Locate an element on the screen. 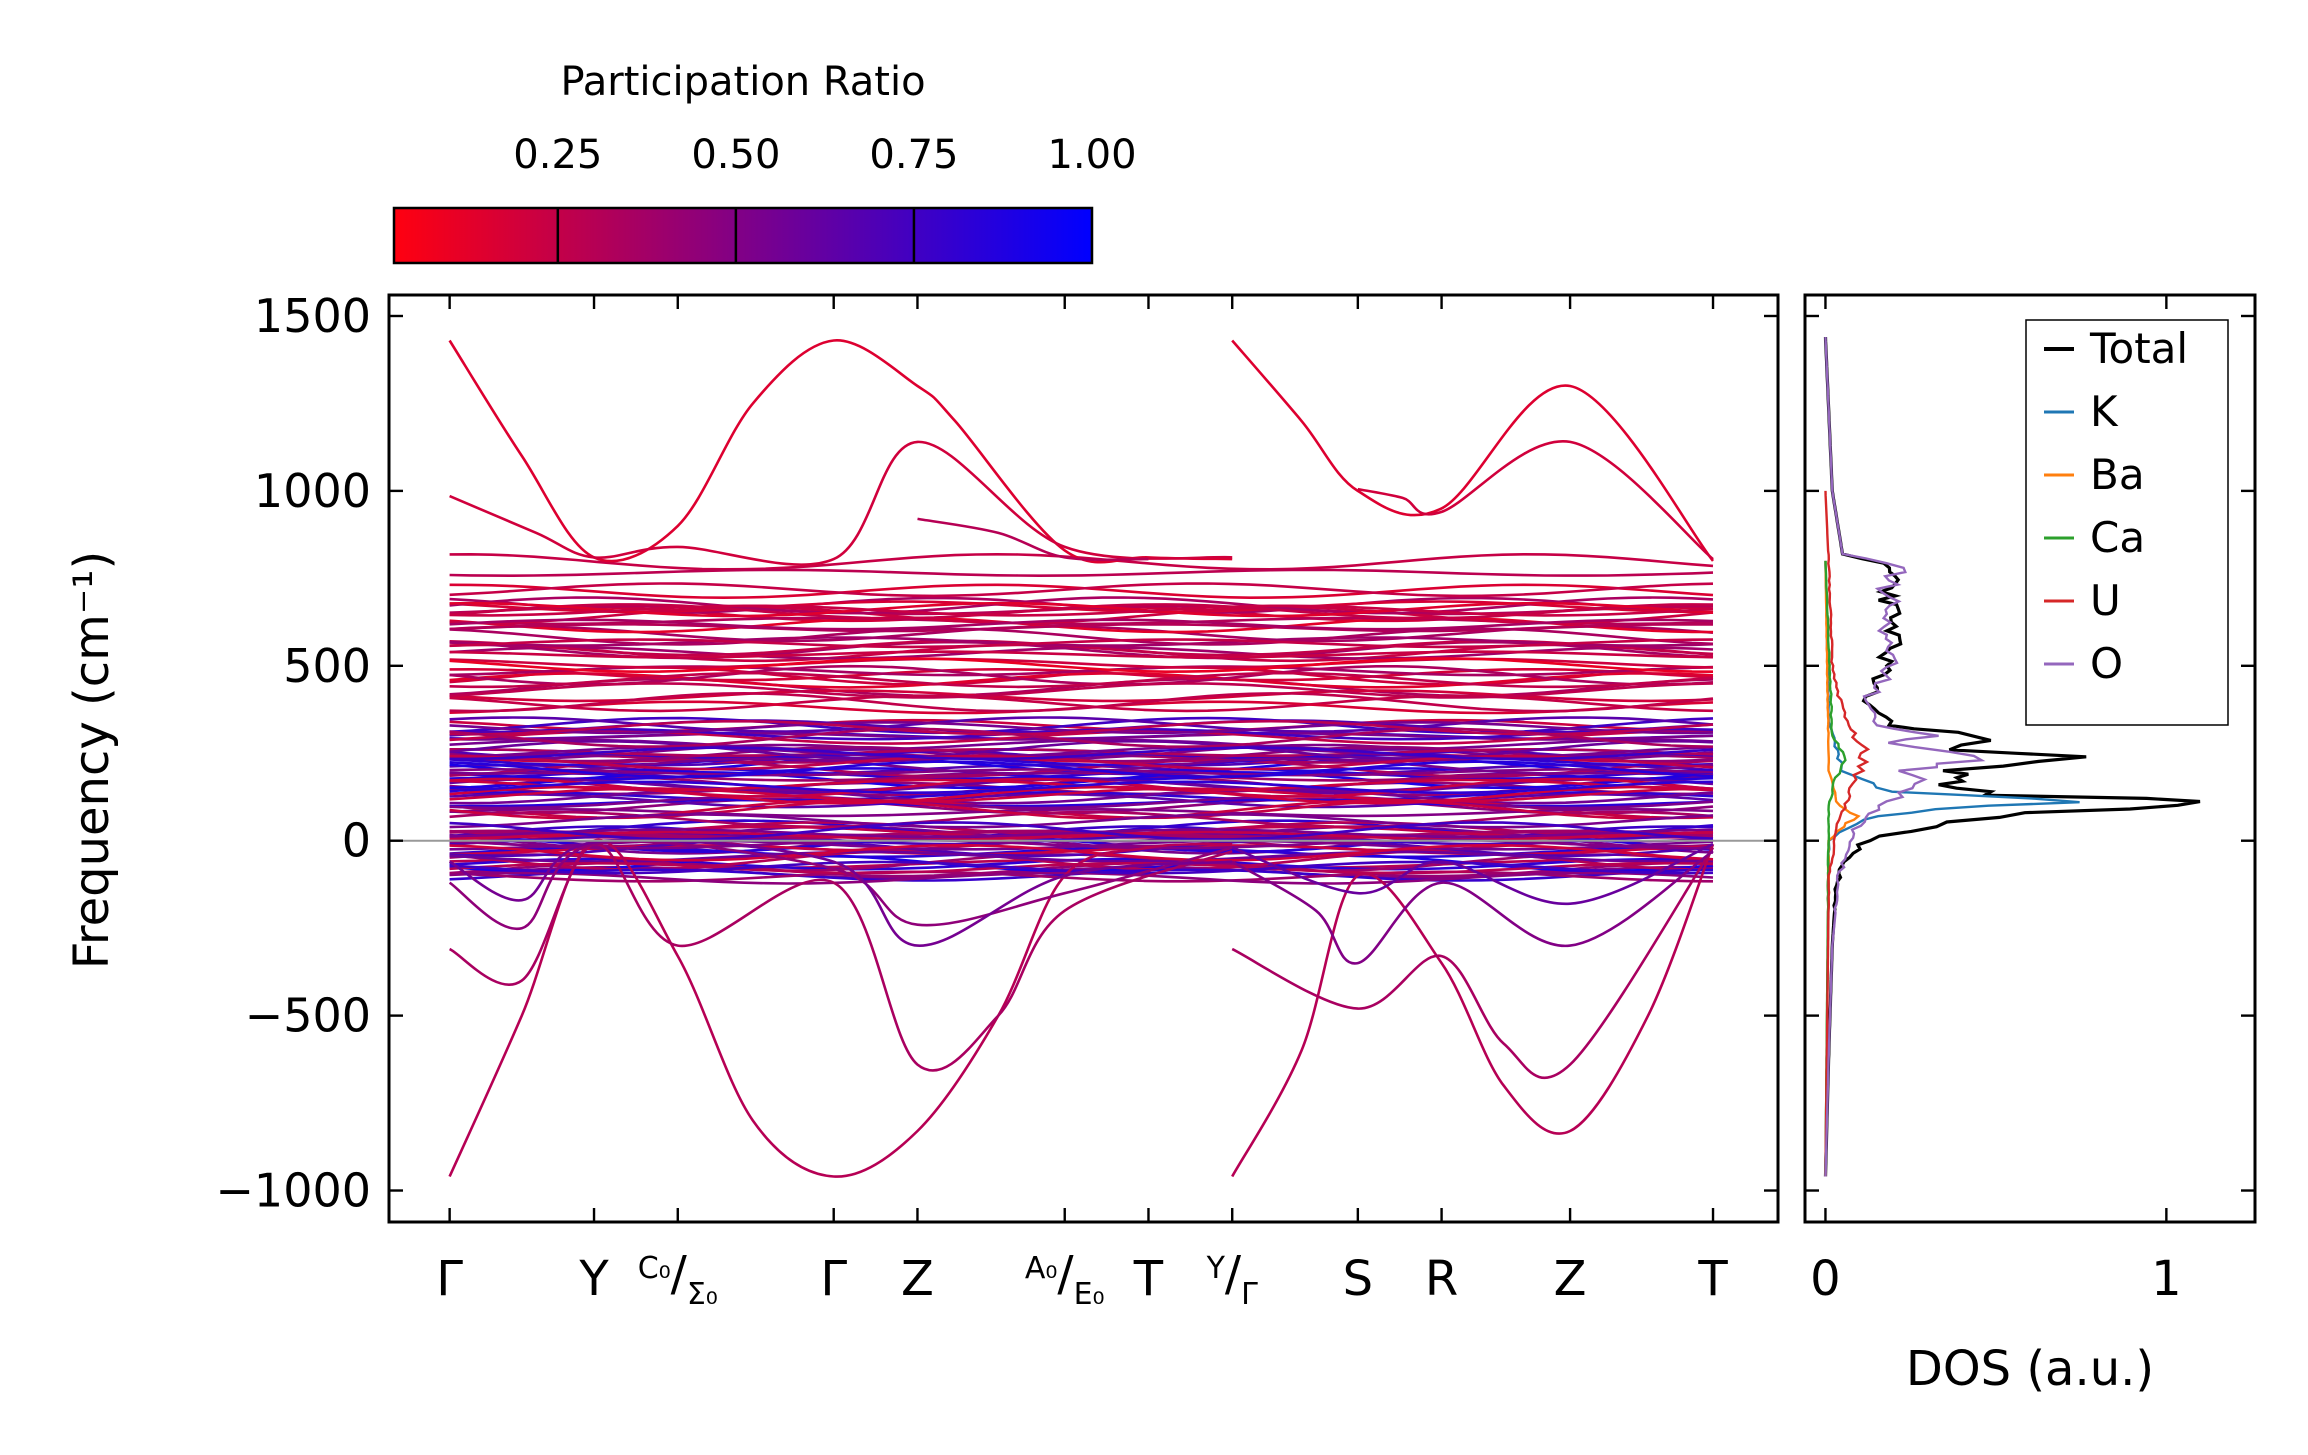 The image size is (2308, 1455). legend: Total K Ba Ca UO is located at coordinates (2127, 522).